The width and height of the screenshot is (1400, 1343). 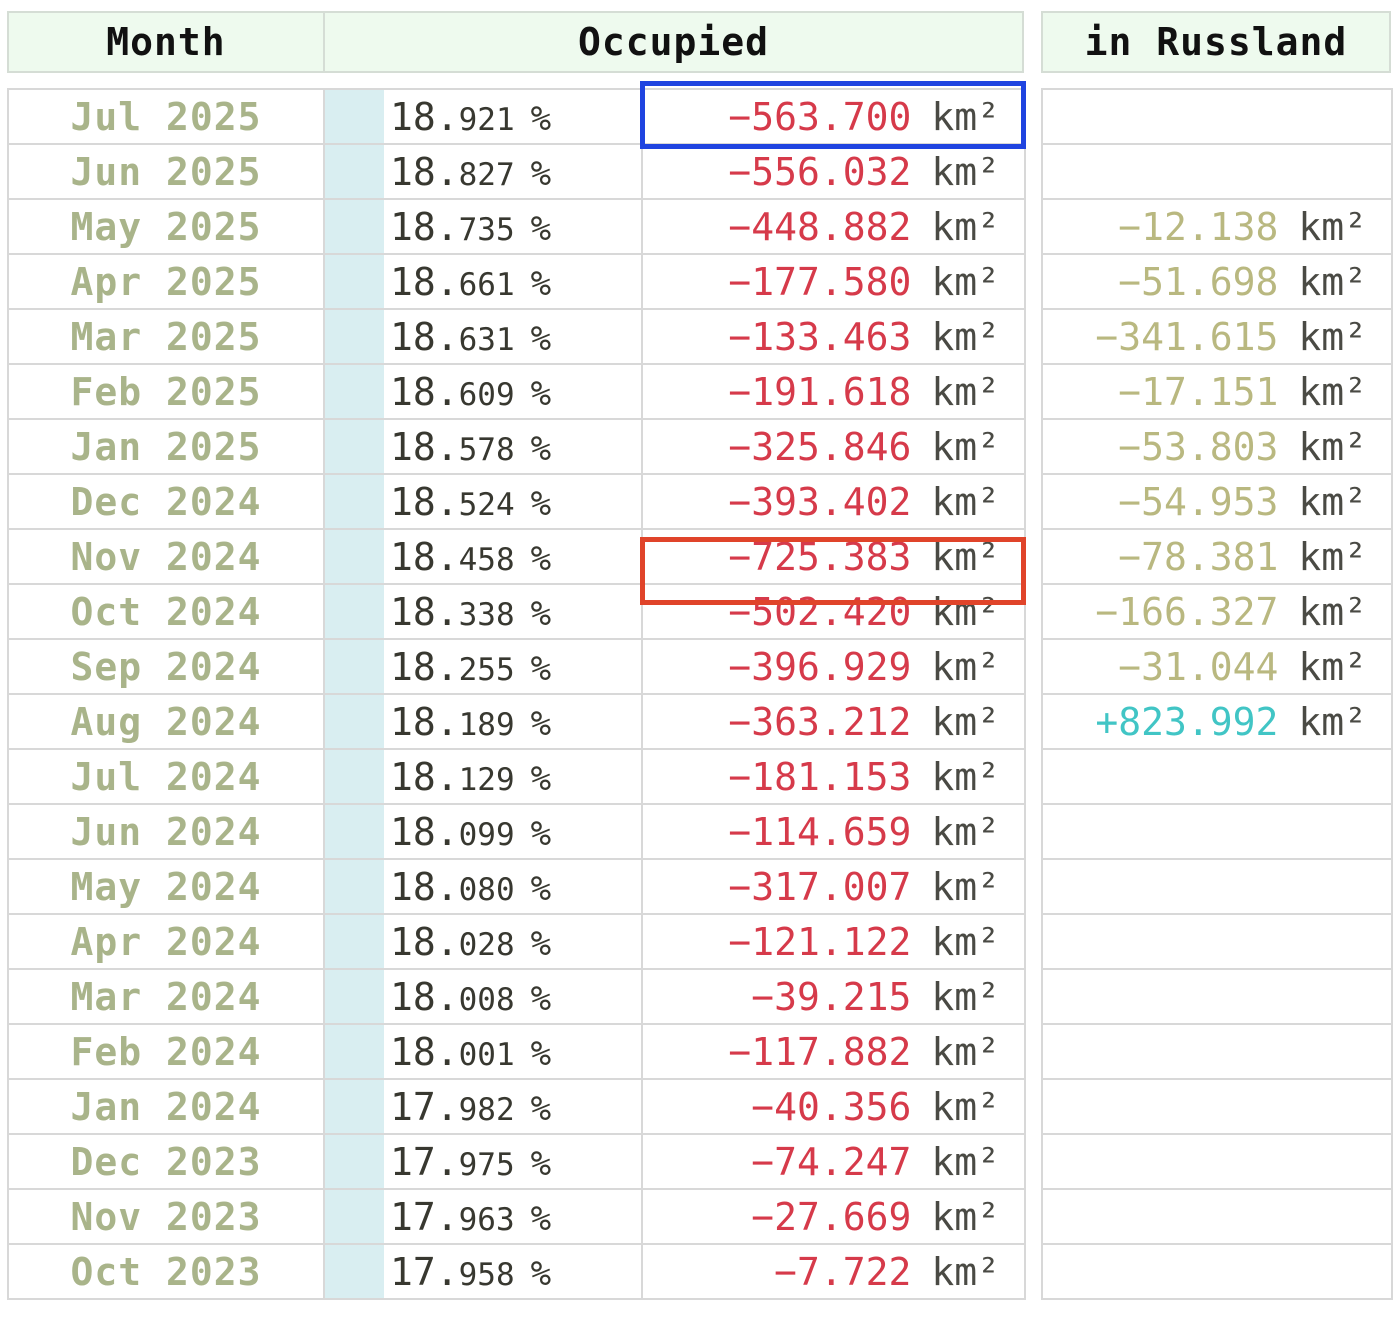 I want to click on table-row: Dec 2023 17.975% −74.247 km², so click(x=516, y=1161).